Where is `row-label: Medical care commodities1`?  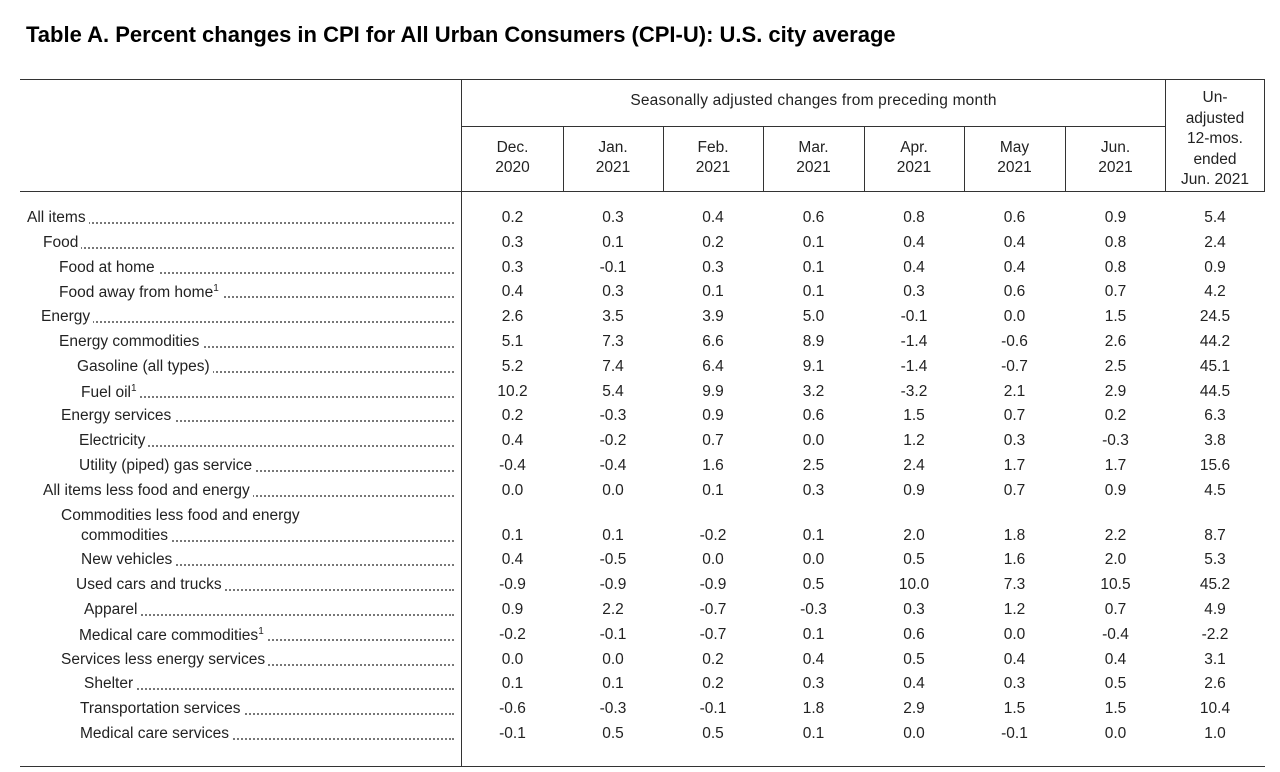
row-label: Medical care commodities1 is located at coordinates (231, 636).